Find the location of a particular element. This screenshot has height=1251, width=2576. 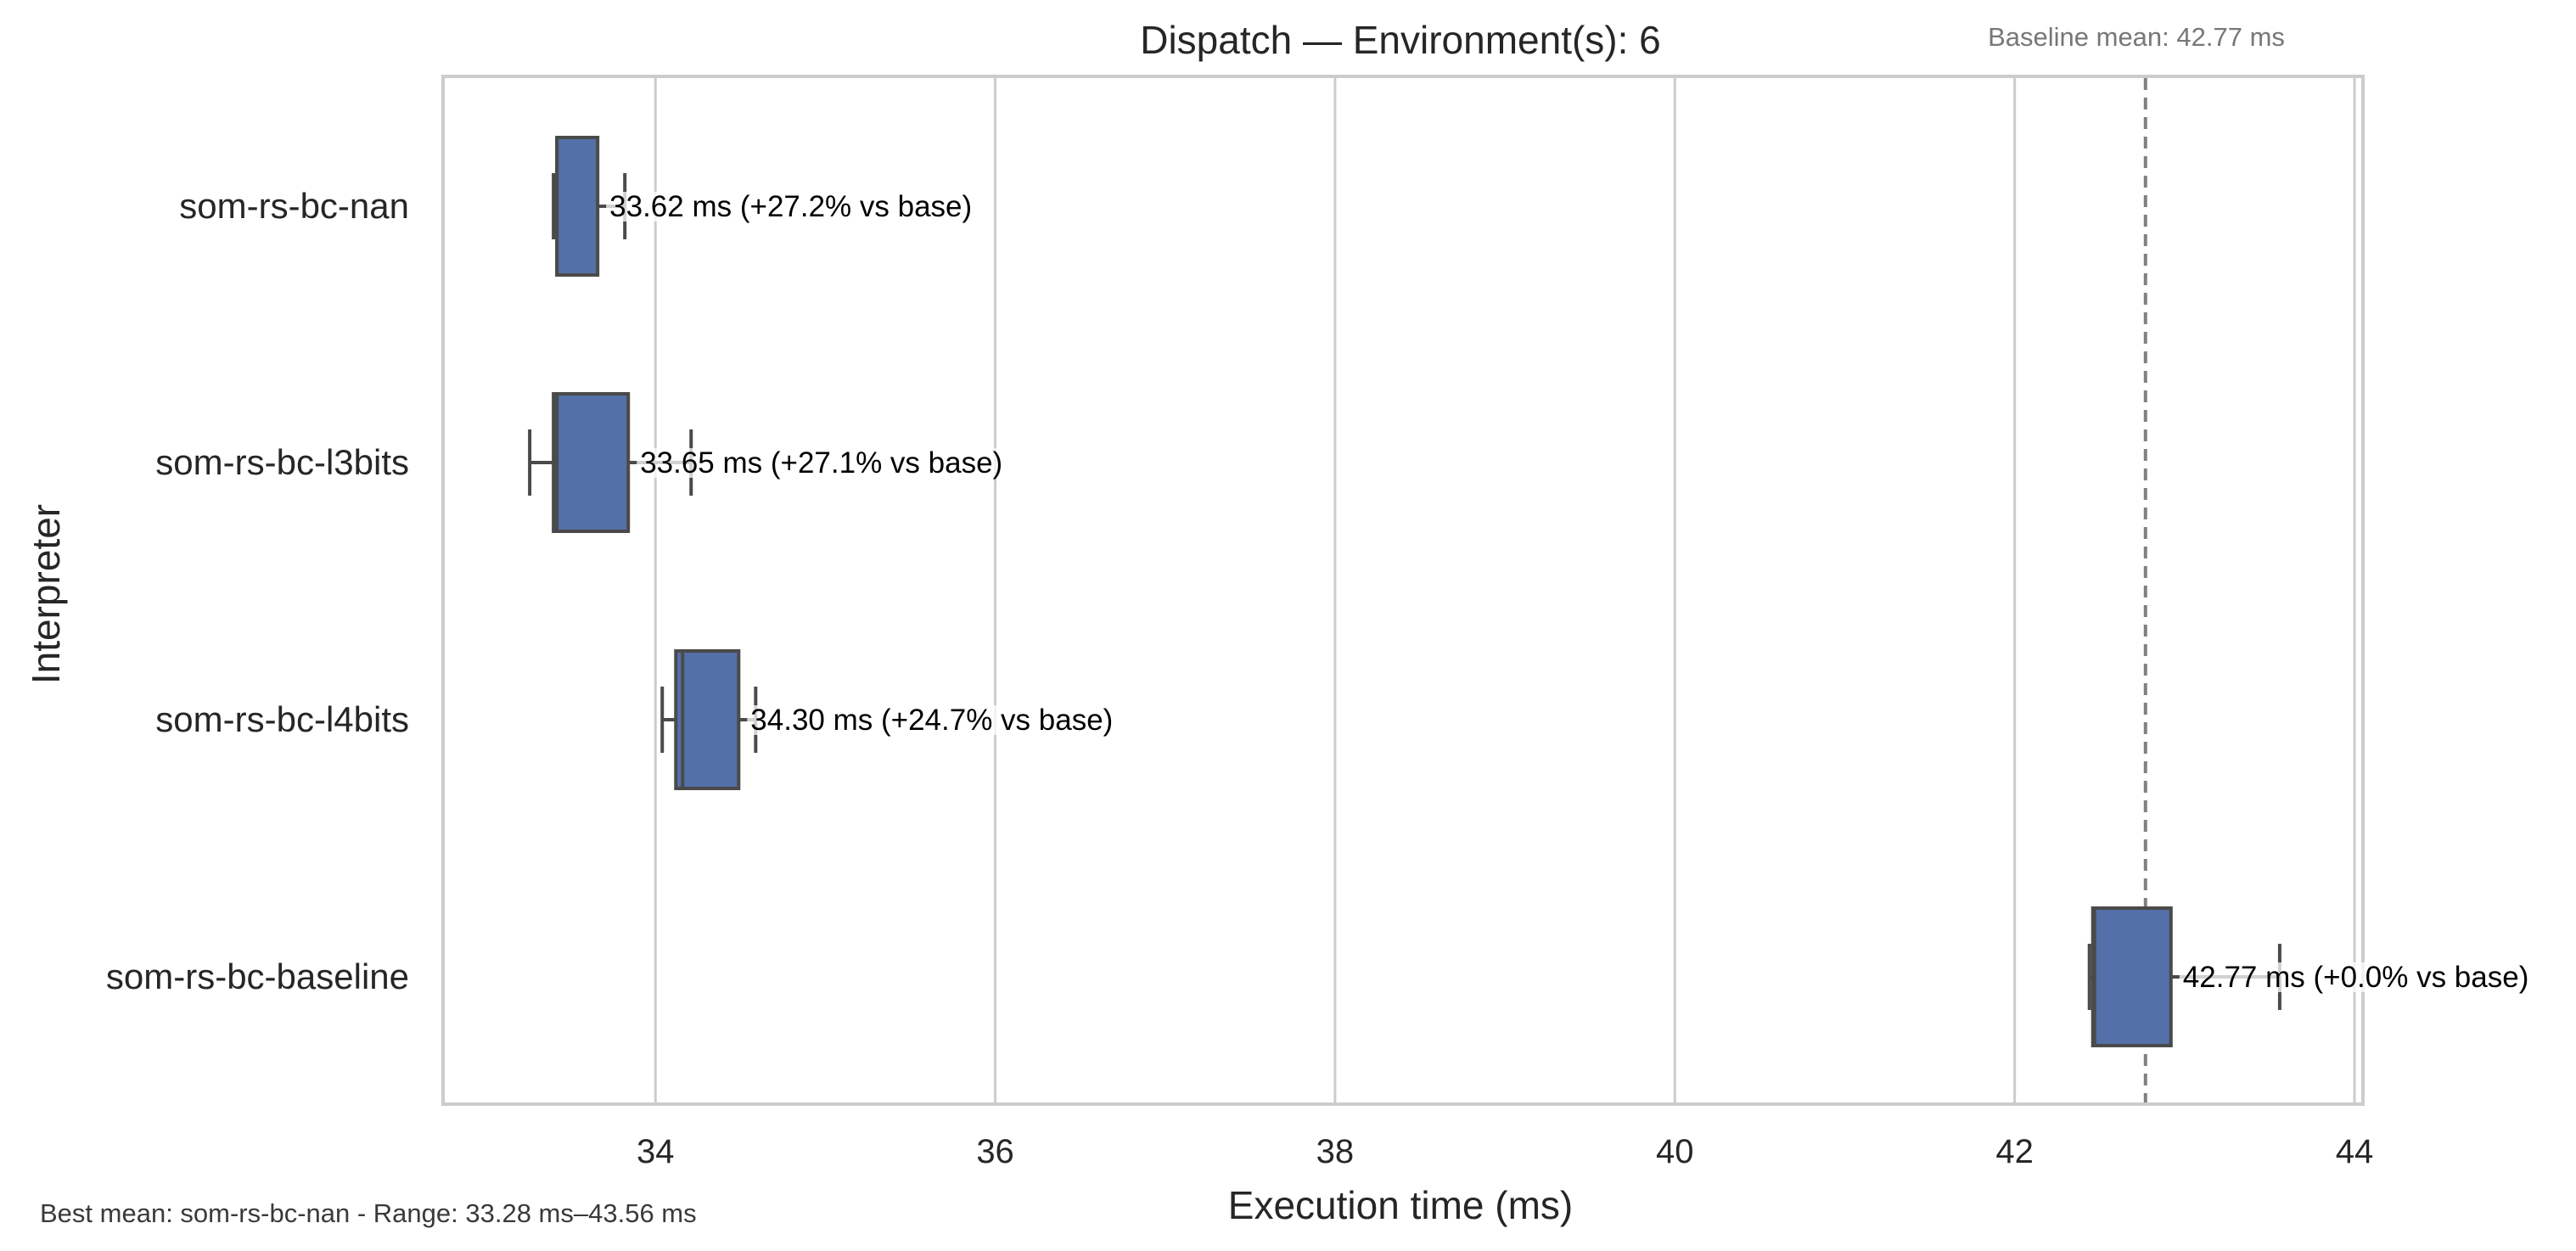

y-axis-label: Interpreter is located at coordinates (46, 594).